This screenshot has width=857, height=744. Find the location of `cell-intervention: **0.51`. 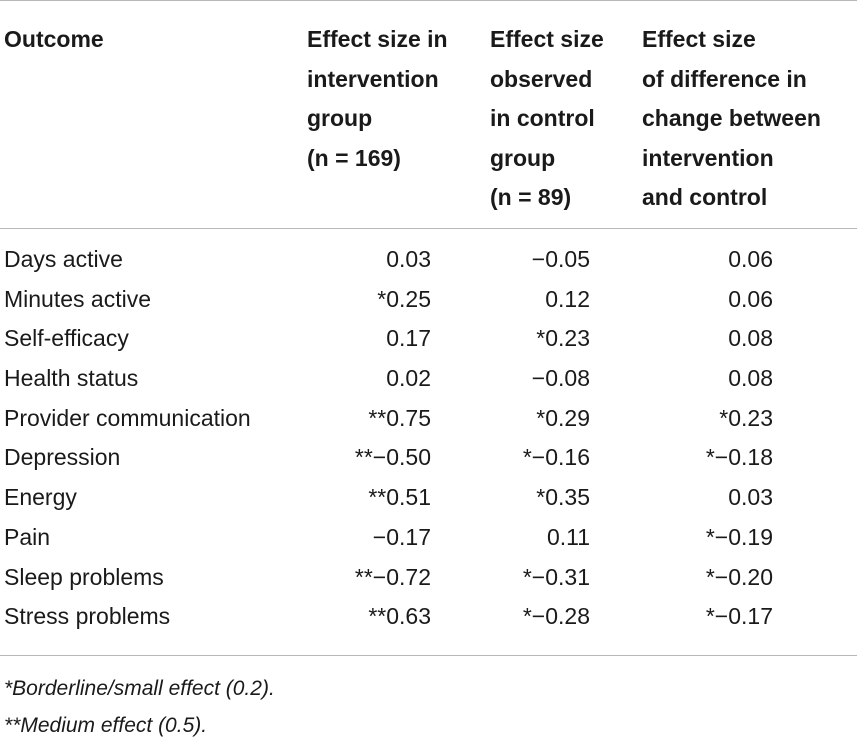

cell-intervention: **0.51 is located at coordinates (399, 497).